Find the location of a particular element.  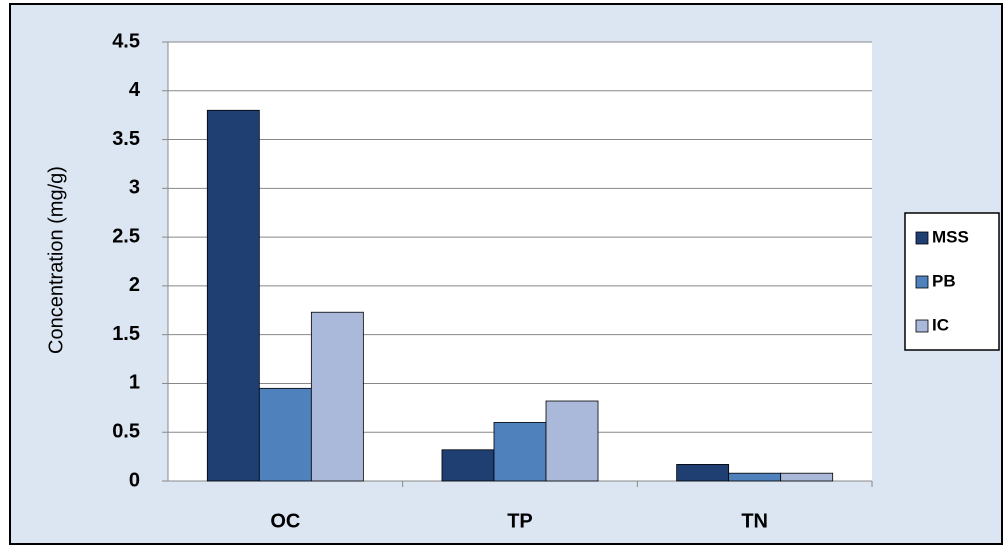

y-tick-label: 0 is located at coordinates (134, 480).